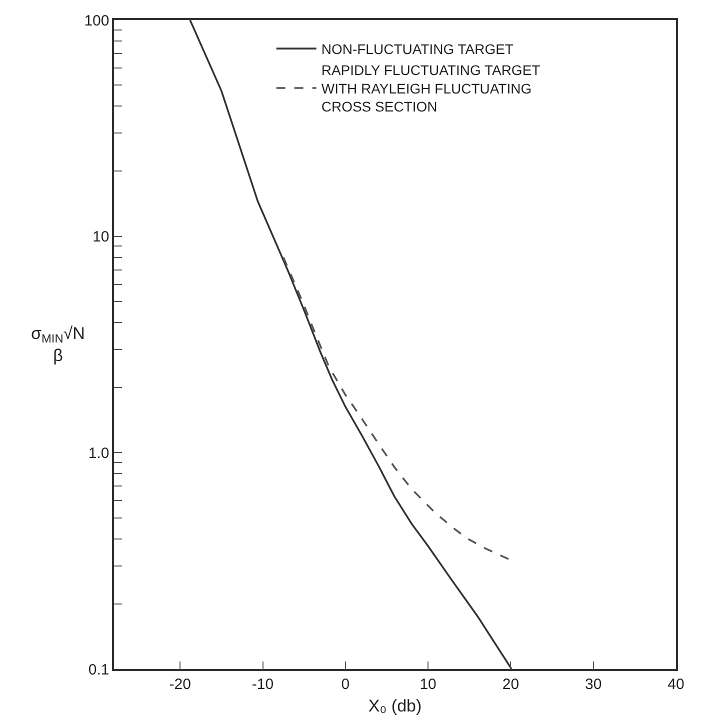 The height and width of the screenshot is (725, 702). I want to click on legend-label: NON-FLUCTUATING TARGET, so click(417, 49).